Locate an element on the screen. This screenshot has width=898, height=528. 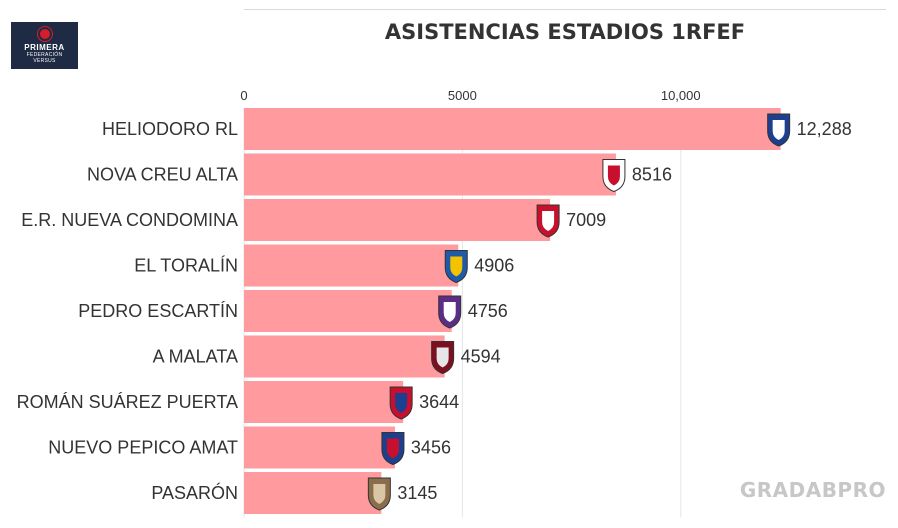
value-label: 4594 is located at coordinates (481, 357).